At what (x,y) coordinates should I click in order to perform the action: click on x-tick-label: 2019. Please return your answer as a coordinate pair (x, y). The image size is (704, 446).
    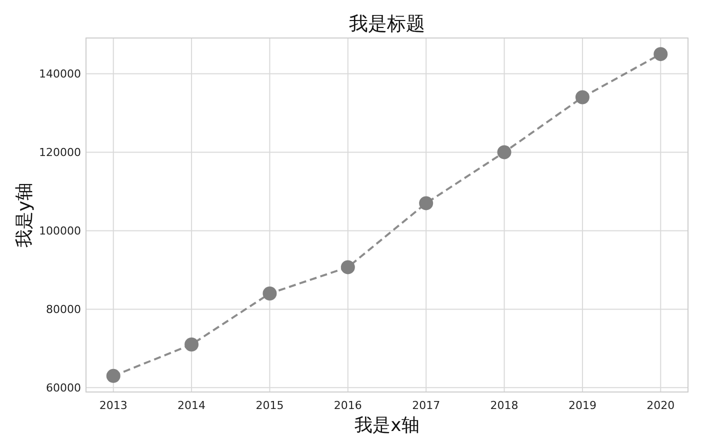
    Looking at the image, I should click on (582, 405).